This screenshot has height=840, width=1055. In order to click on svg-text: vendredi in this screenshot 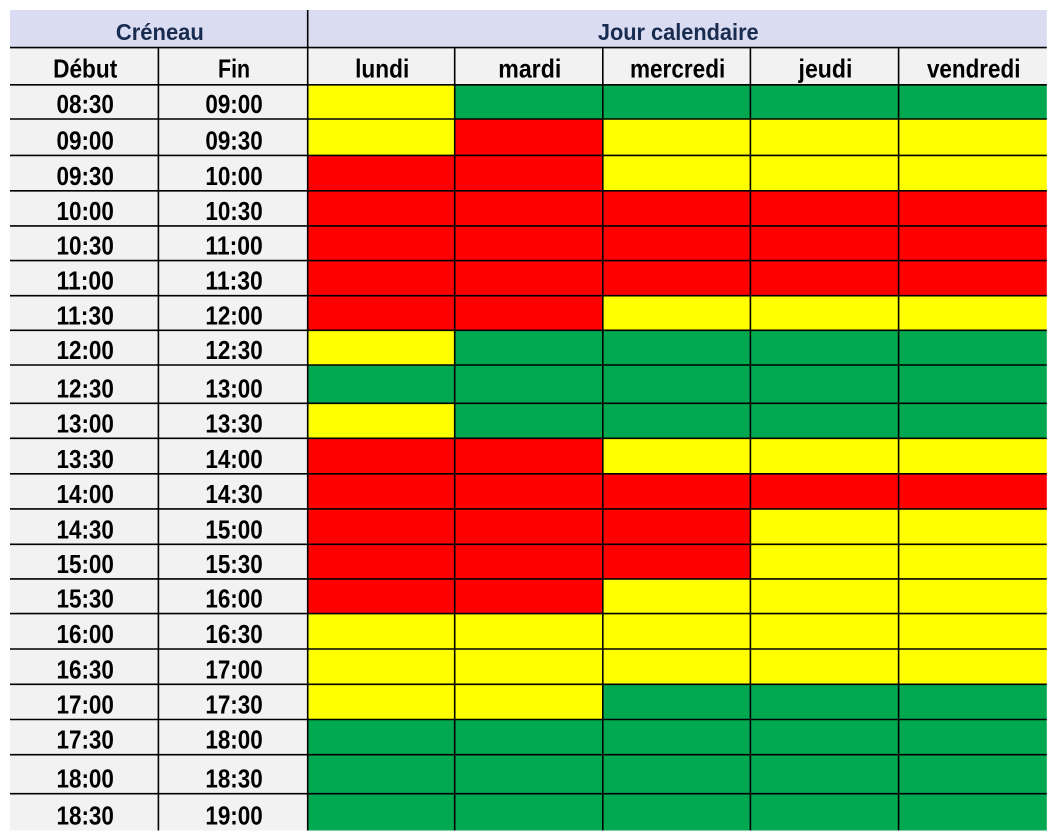, I will do `click(974, 69)`.